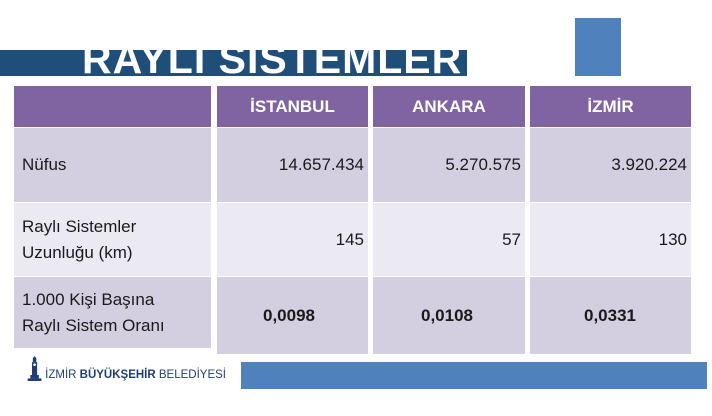  I want to click on title-band, so click(233, 63).